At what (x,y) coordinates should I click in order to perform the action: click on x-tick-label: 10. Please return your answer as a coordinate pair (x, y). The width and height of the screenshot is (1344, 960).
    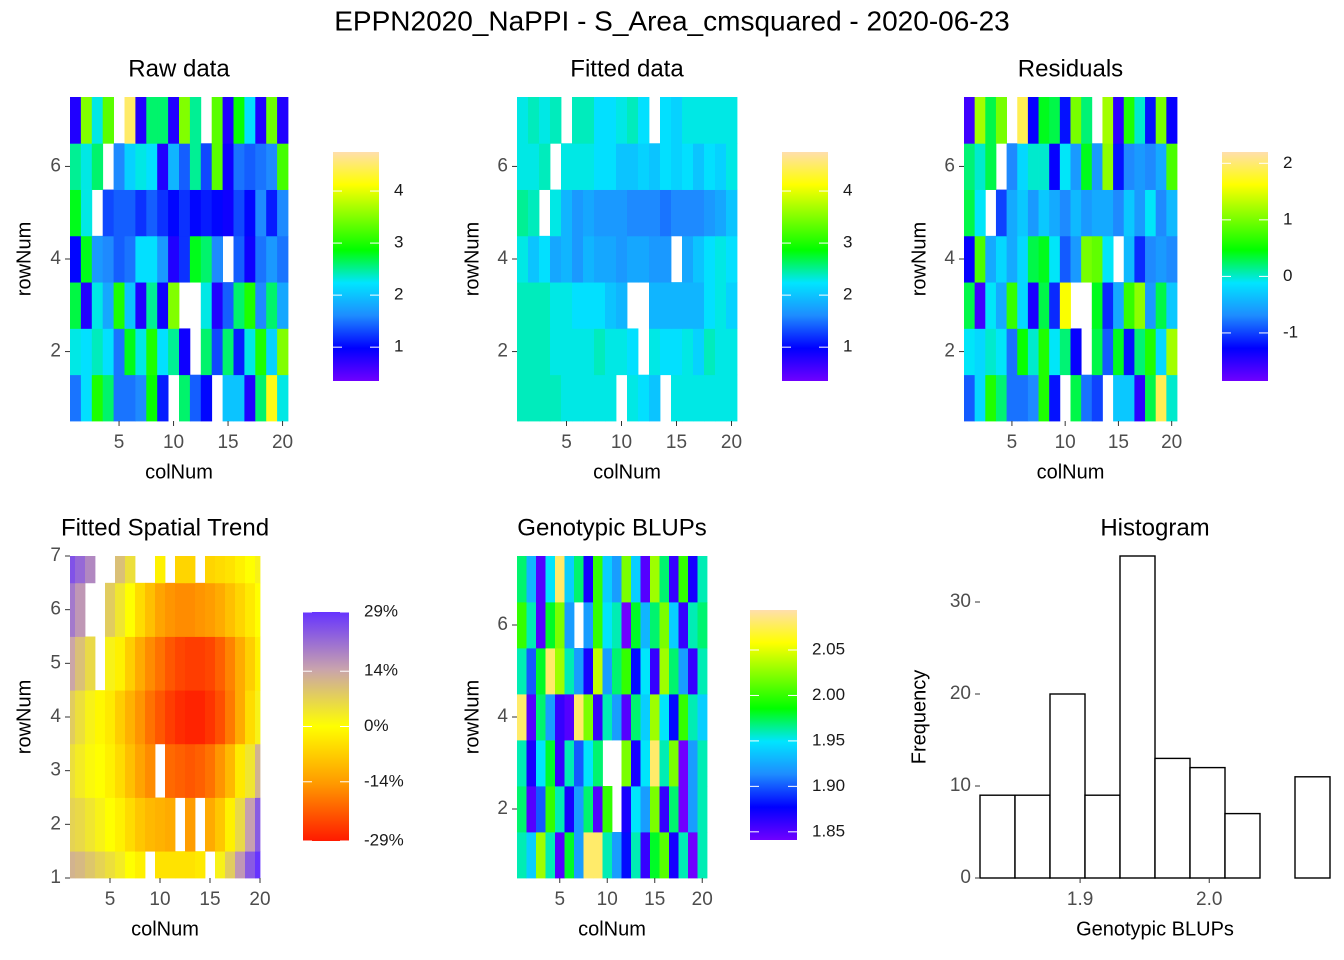
    Looking at the image, I should click on (1065, 442).